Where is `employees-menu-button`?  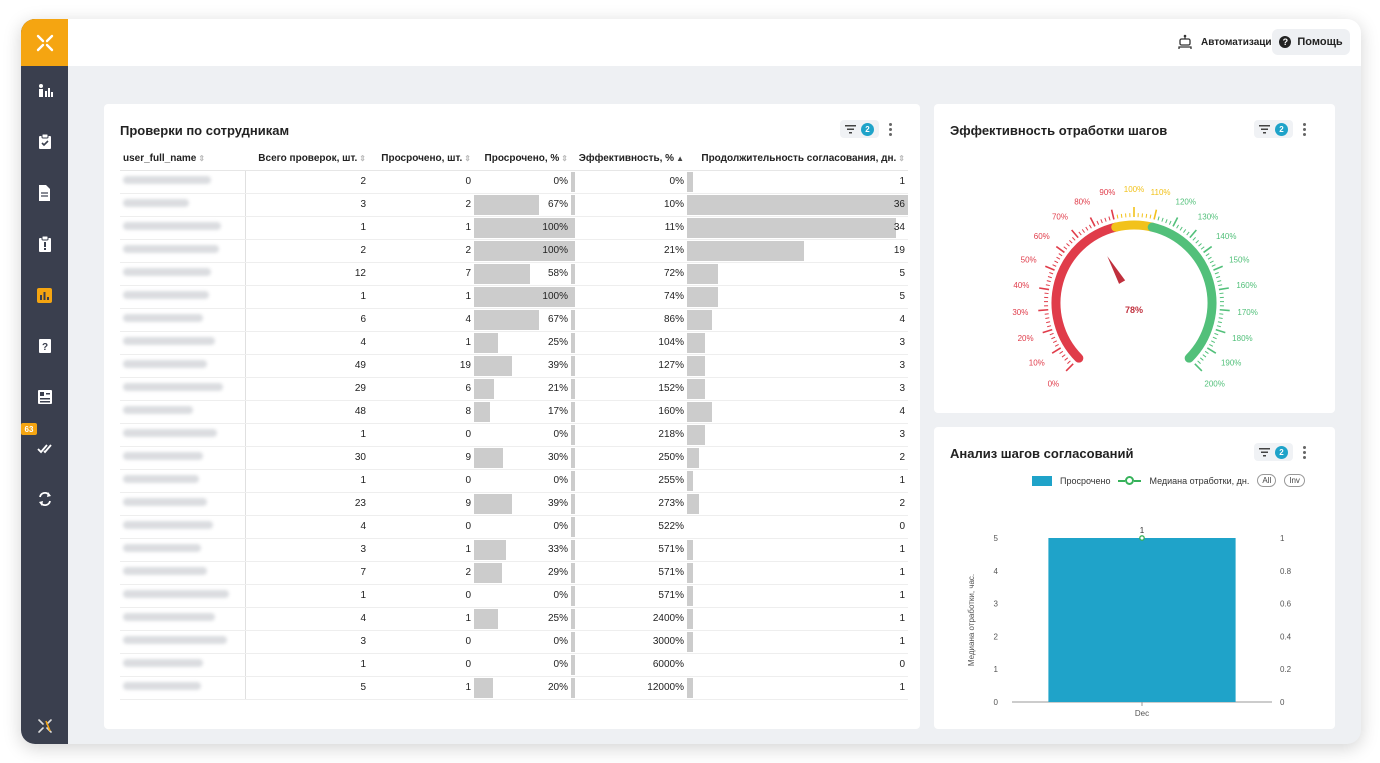
employees-menu-button is located at coordinates (890, 129).